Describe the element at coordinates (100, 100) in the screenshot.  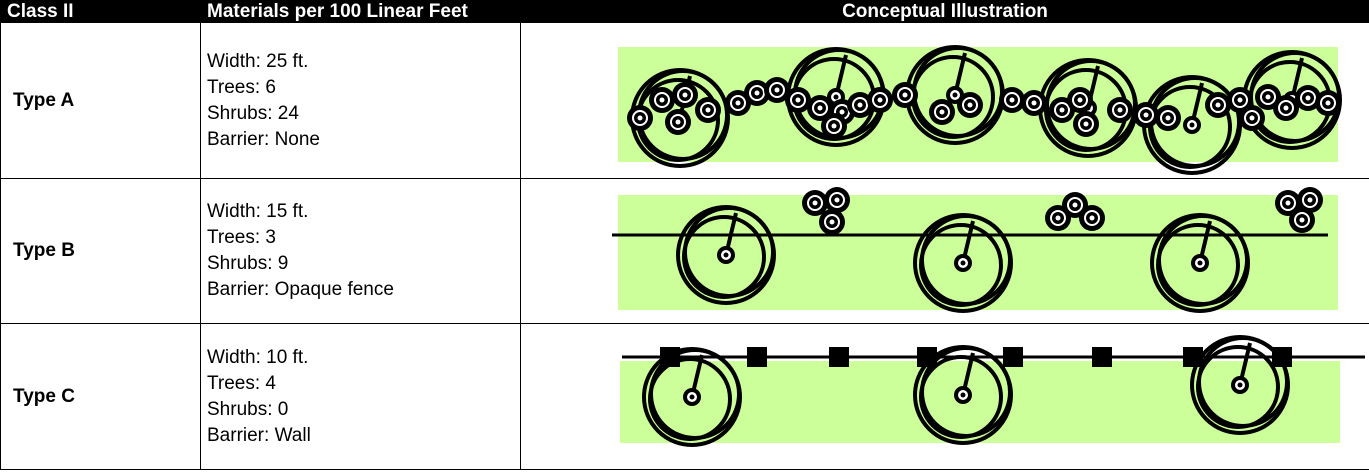
I see `class-cell: Type A` at that location.